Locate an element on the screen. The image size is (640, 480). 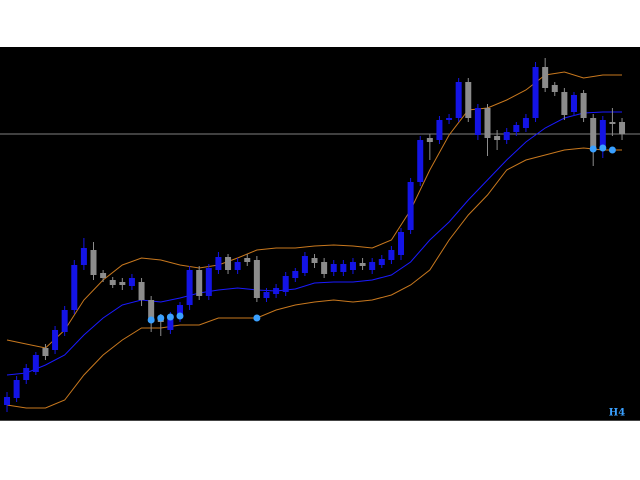
timeframe-label: H4 is located at coordinates (617, 413).